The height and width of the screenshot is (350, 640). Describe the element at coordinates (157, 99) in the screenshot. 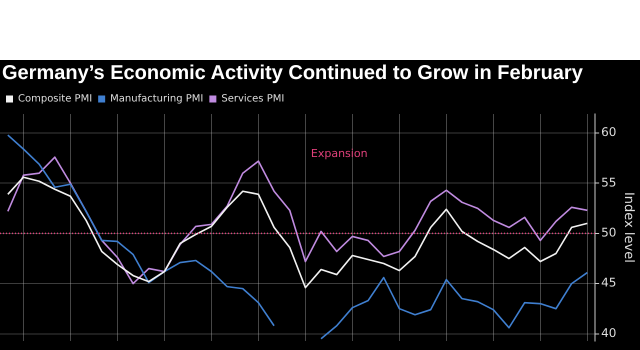

I see `legend-label: Manufacturing PMI` at that location.